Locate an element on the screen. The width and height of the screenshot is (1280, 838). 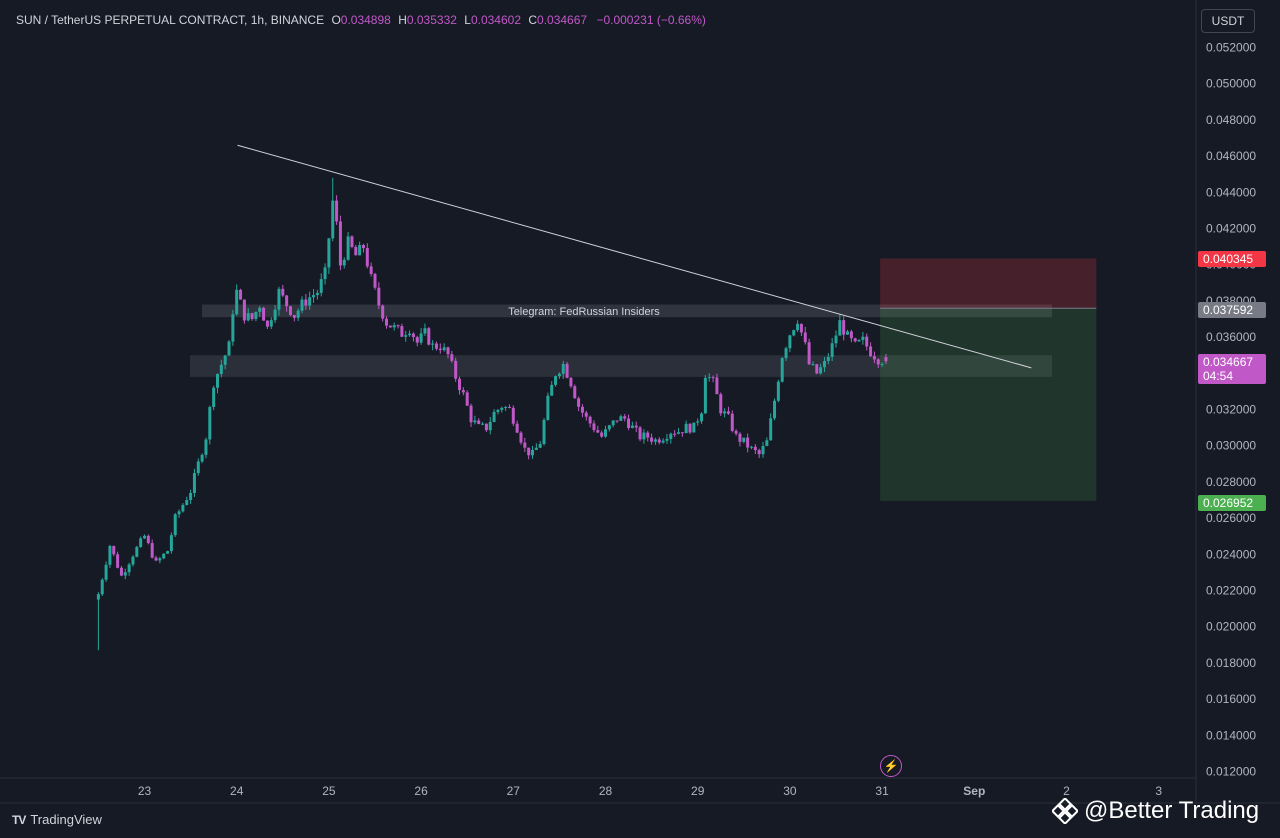
y-tick-label: 0.014000 is located at coordinates (1231, 735).